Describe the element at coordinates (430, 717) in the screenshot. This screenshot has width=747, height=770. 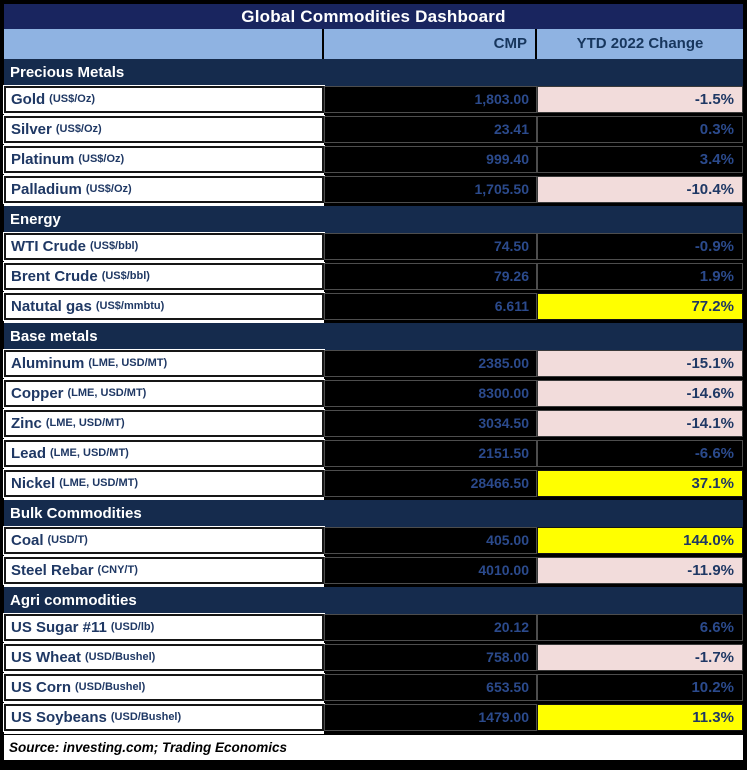
I see `cmp-value-cell: 1479.00` at that location.